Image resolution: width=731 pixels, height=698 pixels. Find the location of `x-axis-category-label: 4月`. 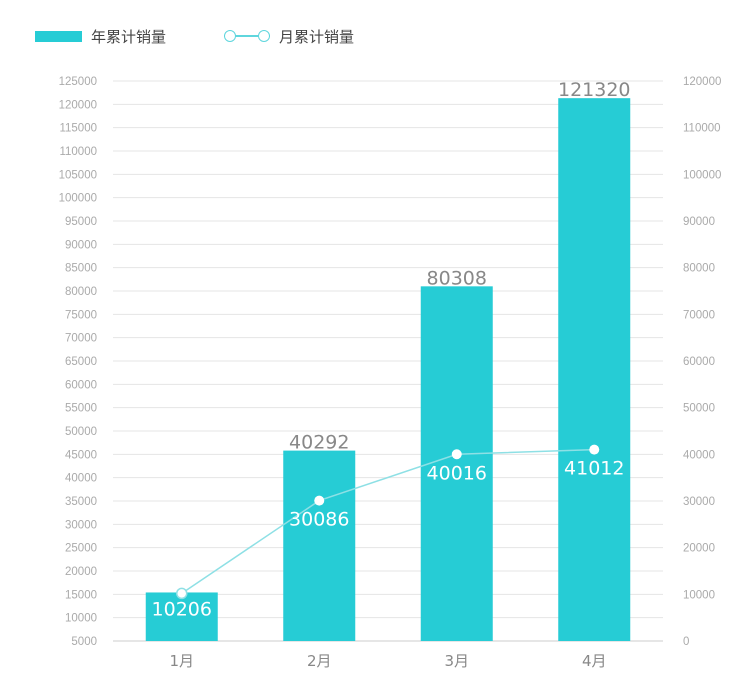

x-axis-category-label: 4月 is located at coordinates (594, 661).